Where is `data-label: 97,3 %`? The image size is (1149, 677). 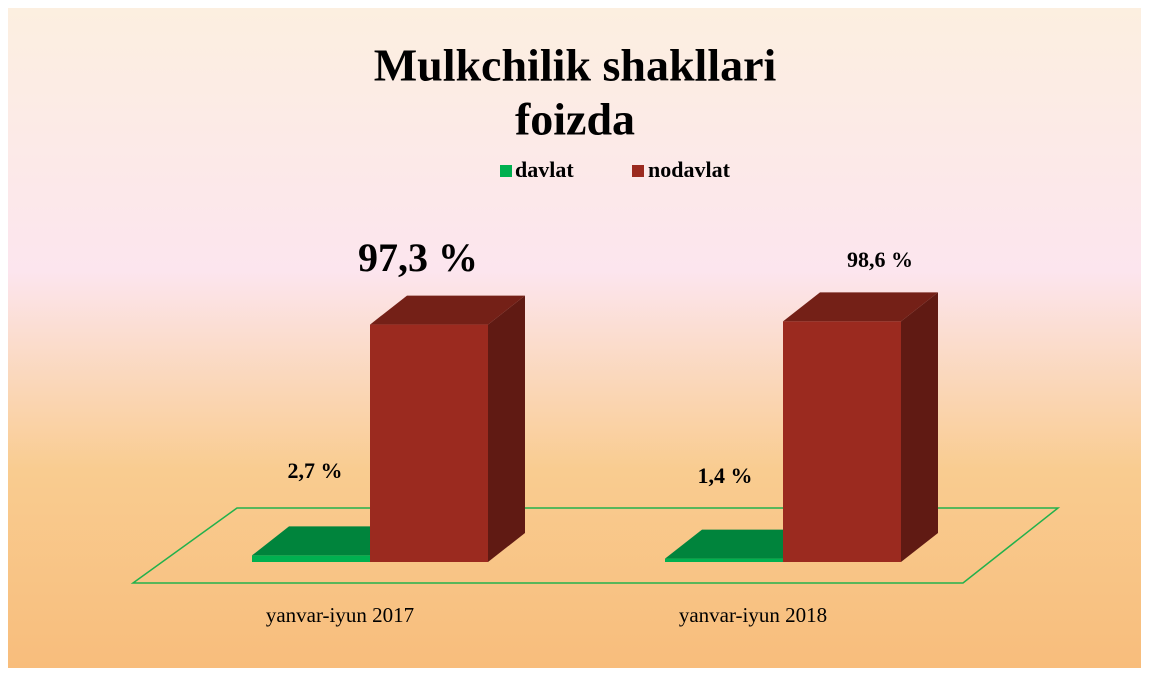 data-label: 97,3 % is located at coordinates (418, 257).